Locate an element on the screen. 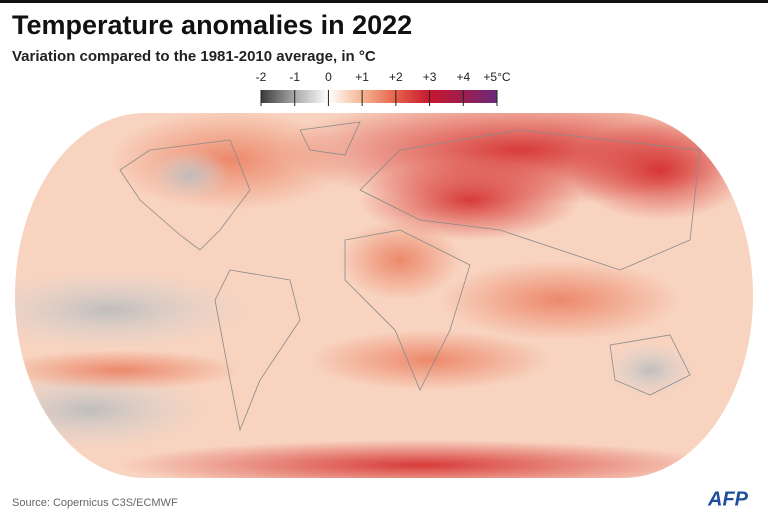  scale-label: +4 is located at coordinates (463, 77).